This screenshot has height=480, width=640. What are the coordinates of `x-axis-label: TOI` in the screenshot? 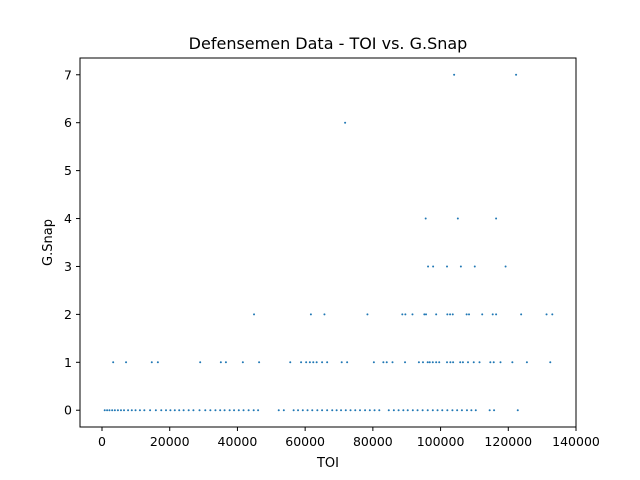 It's located at (327, 463).